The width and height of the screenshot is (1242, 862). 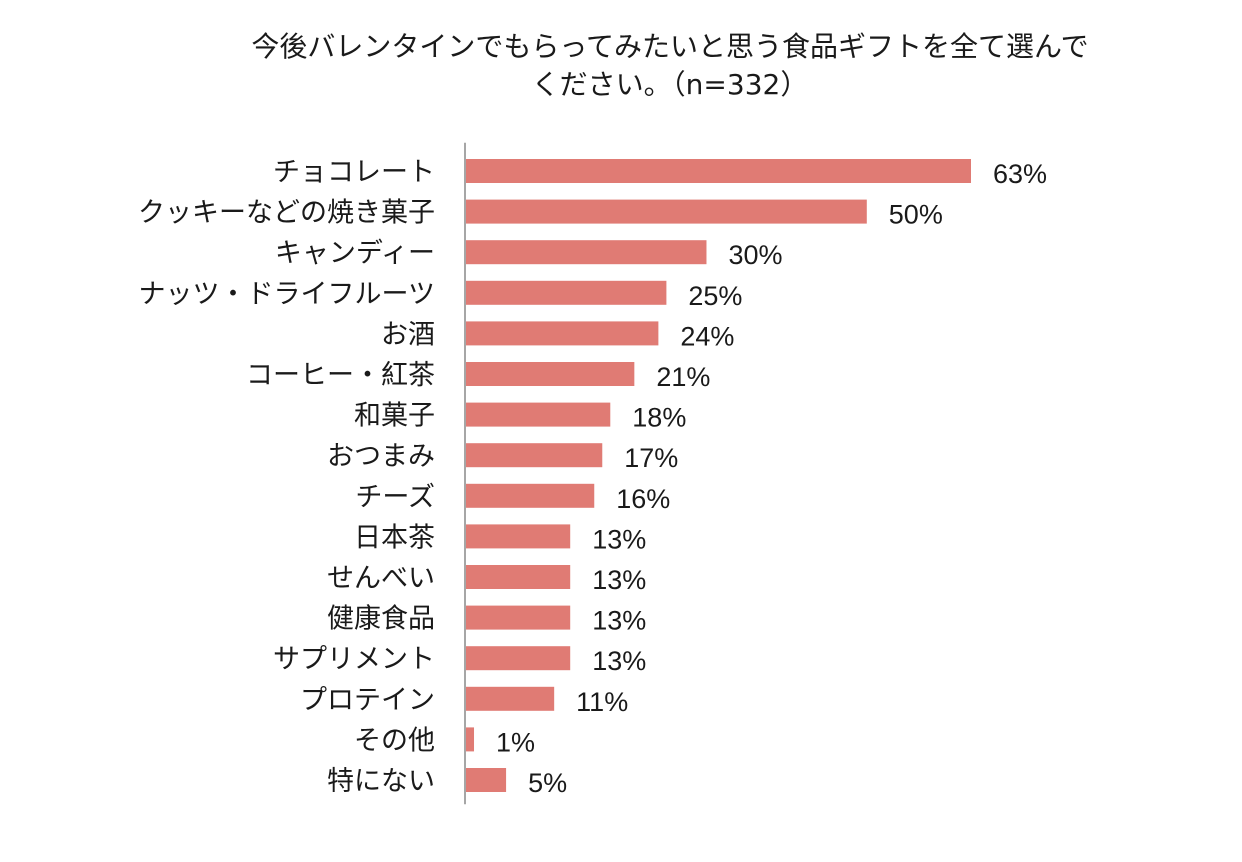 I want to click on value-label-5: 24%, so click(x=707, y=336).